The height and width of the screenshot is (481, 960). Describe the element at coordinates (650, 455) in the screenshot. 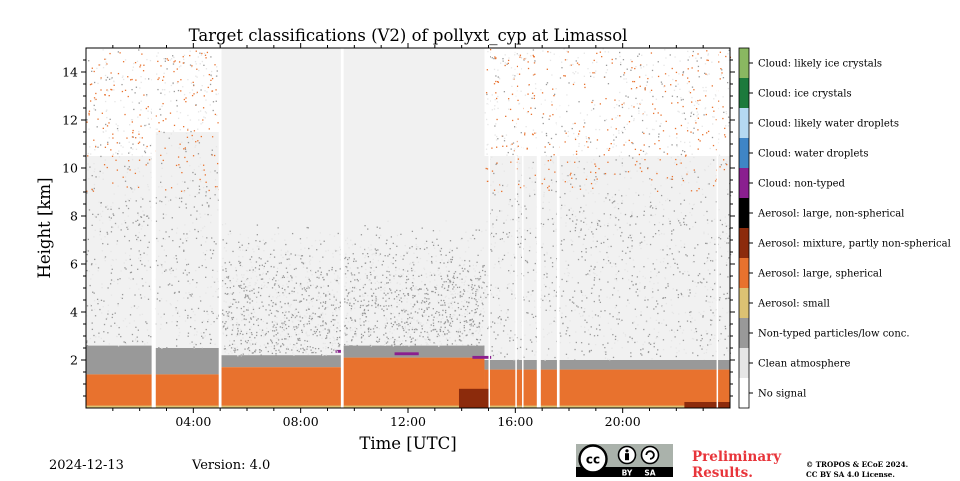

I see `sa-share-alike-icon` at that location.